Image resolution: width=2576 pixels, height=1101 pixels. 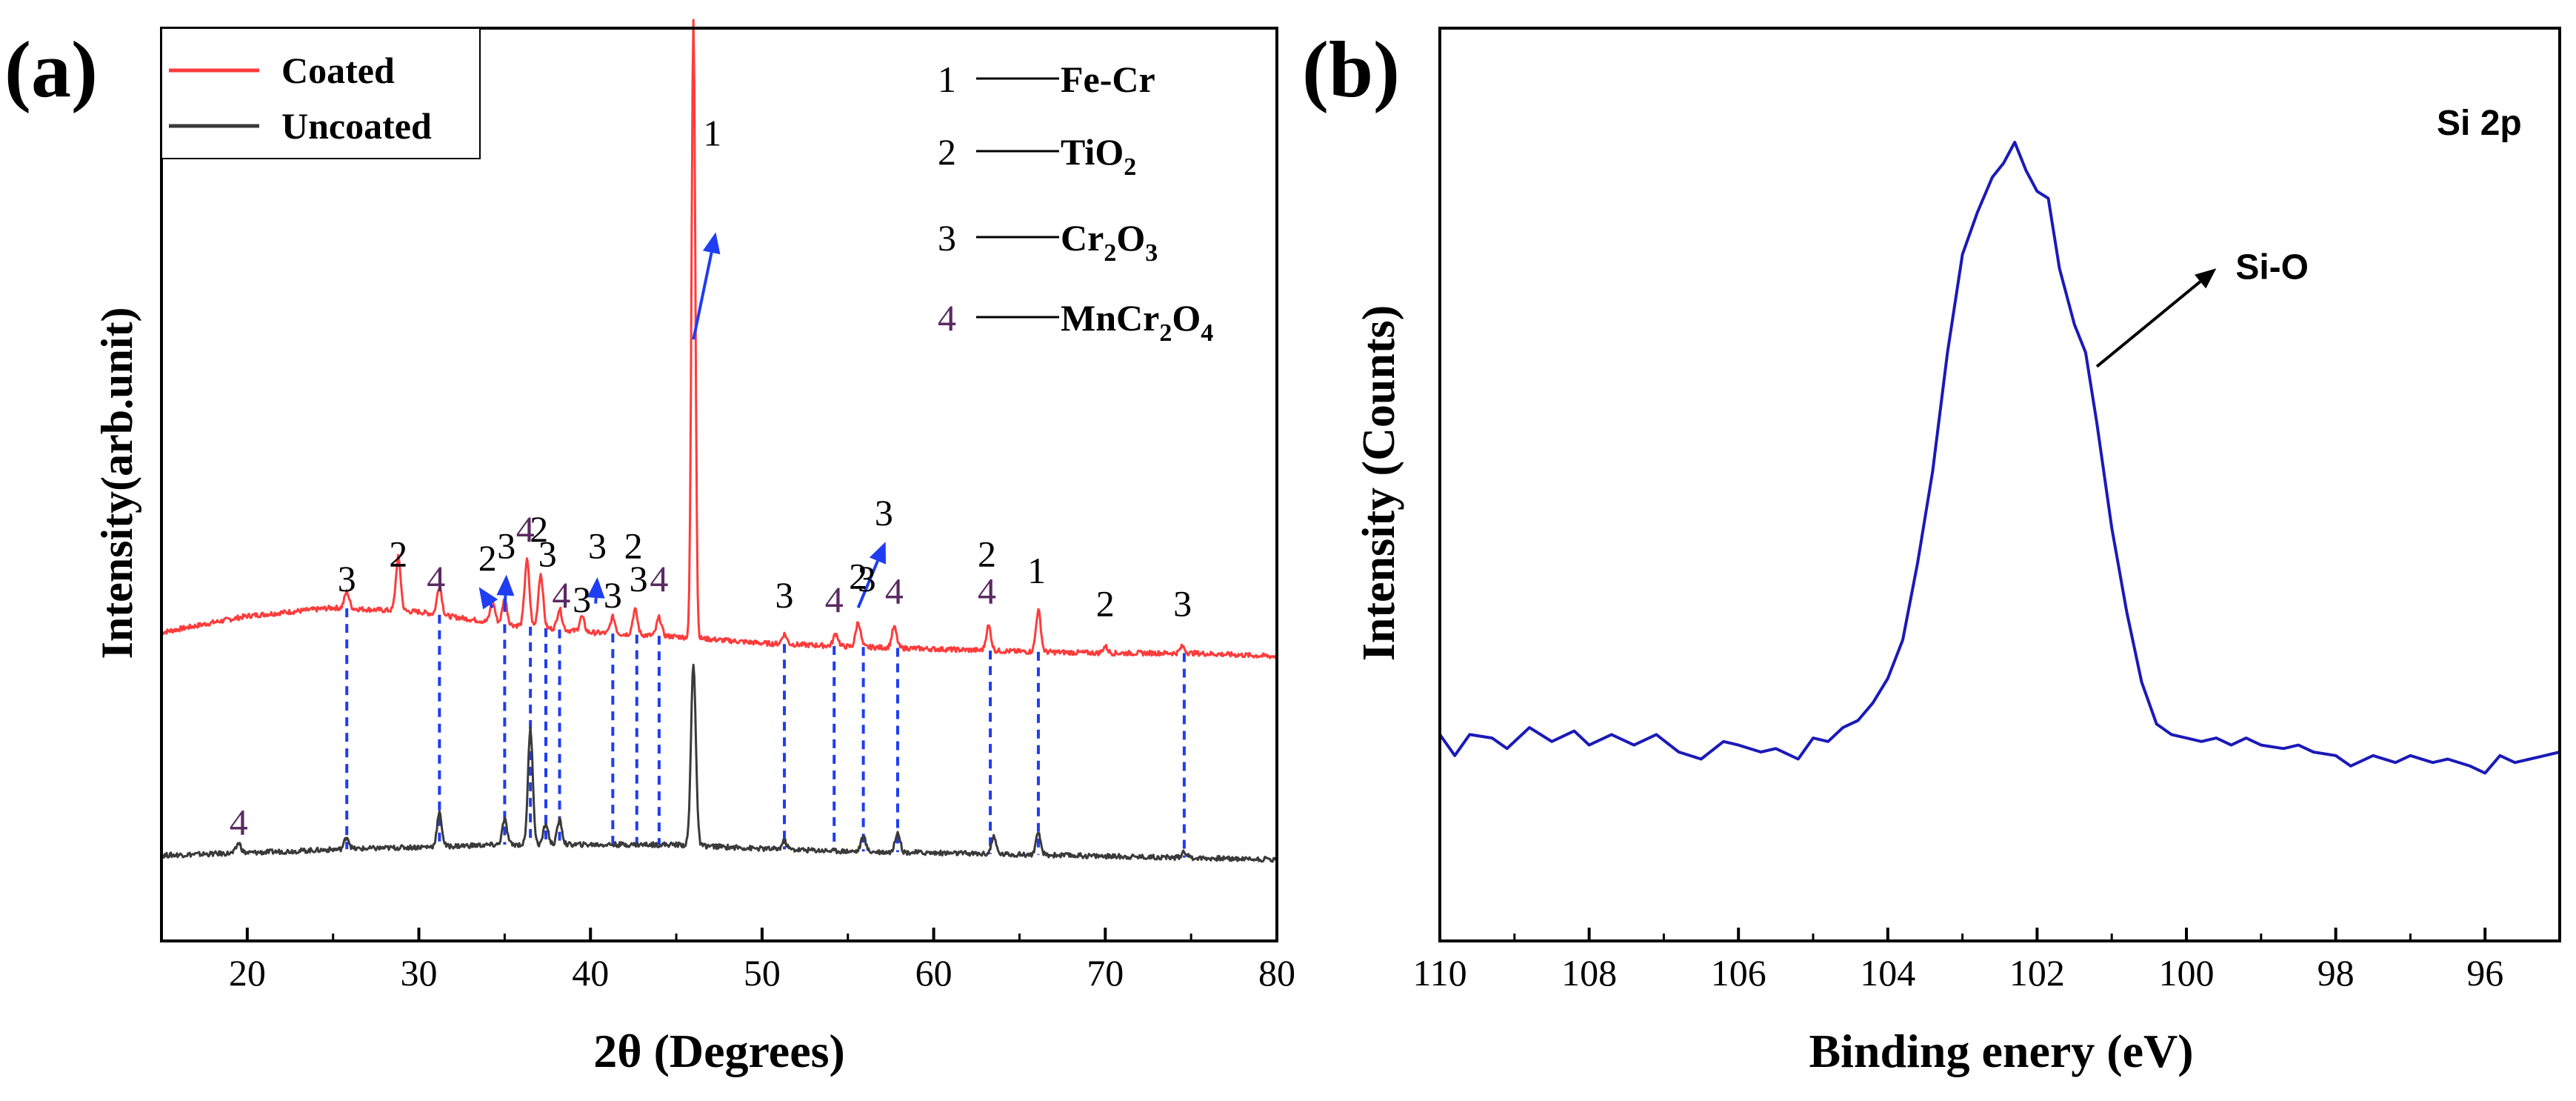 What do you see at coordinates (947, 318) in the screenshot?
I see `phase-key-num-4: 4` at bounding box center [947, 318].